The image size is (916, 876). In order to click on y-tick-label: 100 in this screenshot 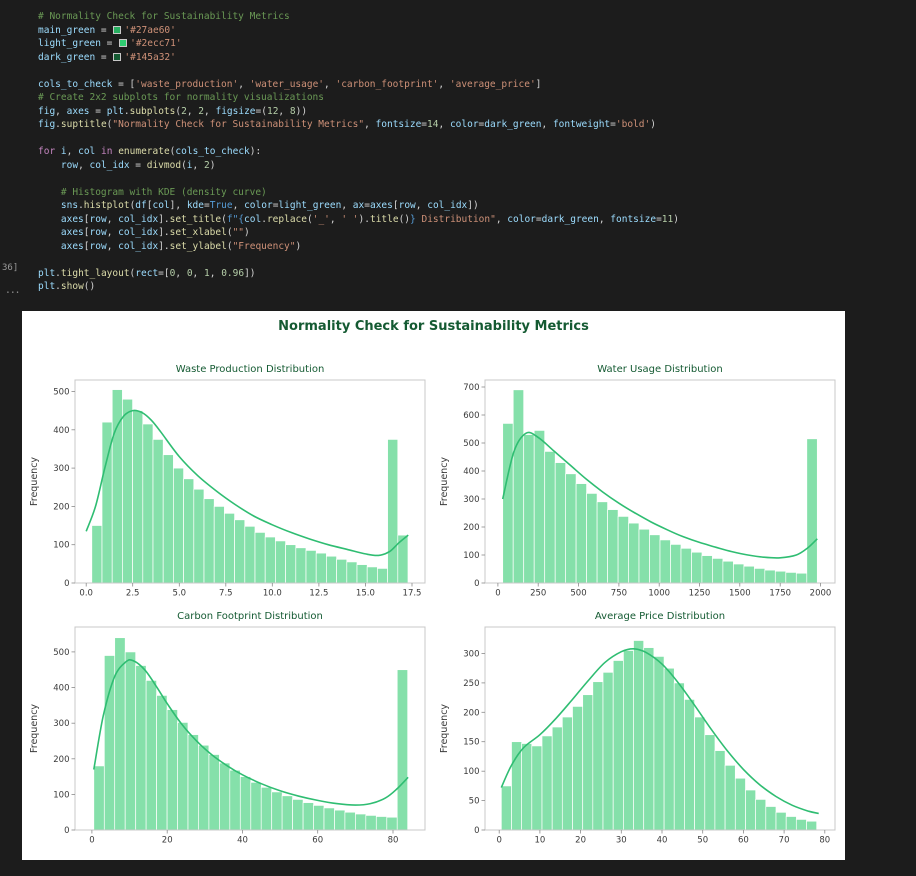, I will do `click(61, 546)`.